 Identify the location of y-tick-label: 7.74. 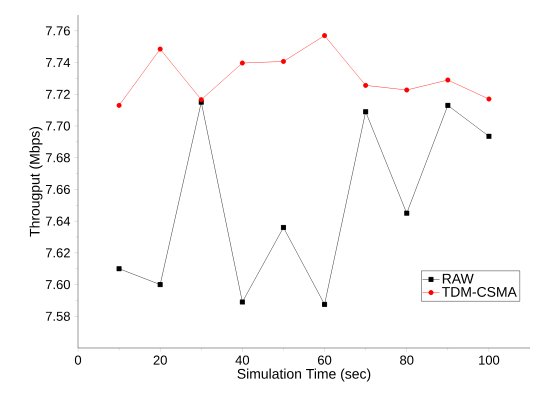
(58, 63).